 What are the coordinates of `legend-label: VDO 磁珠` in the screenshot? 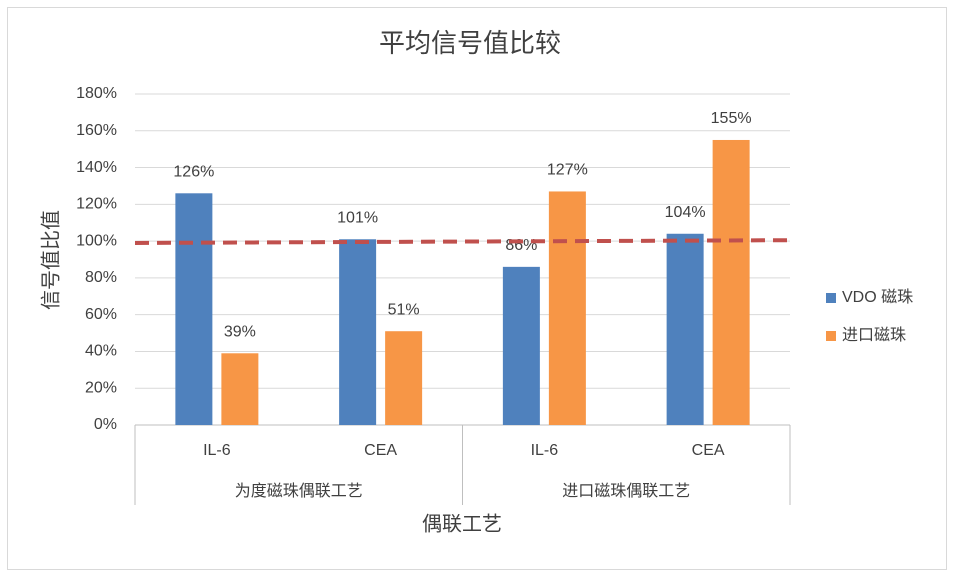 It's located at (877, 297).